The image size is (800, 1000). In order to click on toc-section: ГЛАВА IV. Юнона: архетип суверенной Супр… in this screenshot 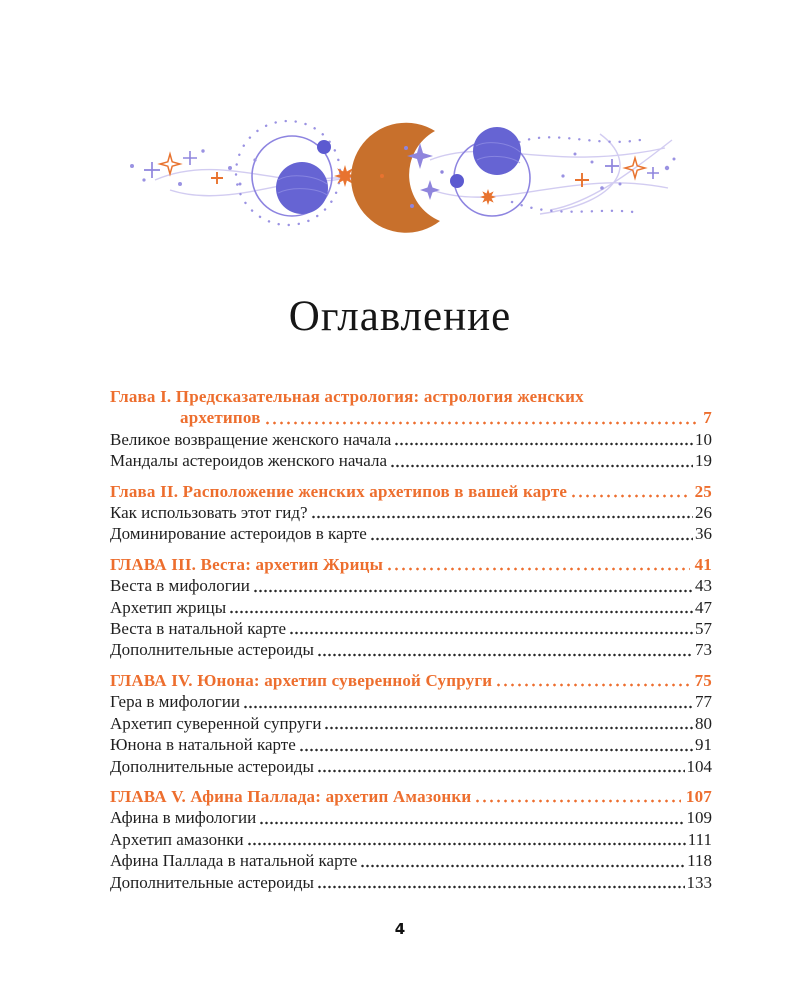, I will do `click(411, 723)`.